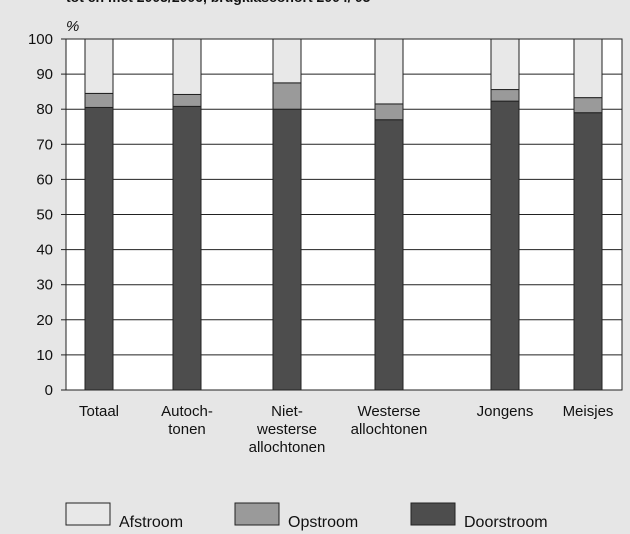 This screenshot has height=534, width=630. I want to click on legend-label-doorstroom: Doorstroom, so click(506, 522).